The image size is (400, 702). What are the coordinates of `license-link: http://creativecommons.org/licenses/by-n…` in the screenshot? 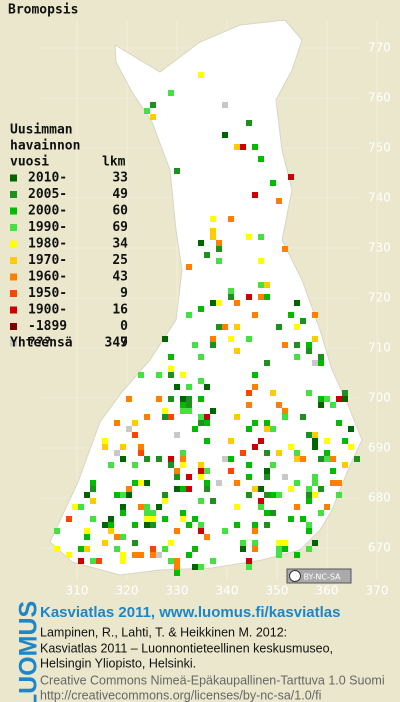 It's located at (180, 695).